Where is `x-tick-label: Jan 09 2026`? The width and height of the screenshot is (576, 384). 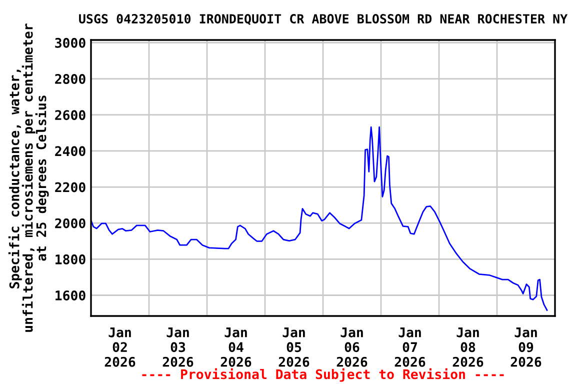 x-tick-label: Jan 09 2026 is located at coordinates (526, 347).